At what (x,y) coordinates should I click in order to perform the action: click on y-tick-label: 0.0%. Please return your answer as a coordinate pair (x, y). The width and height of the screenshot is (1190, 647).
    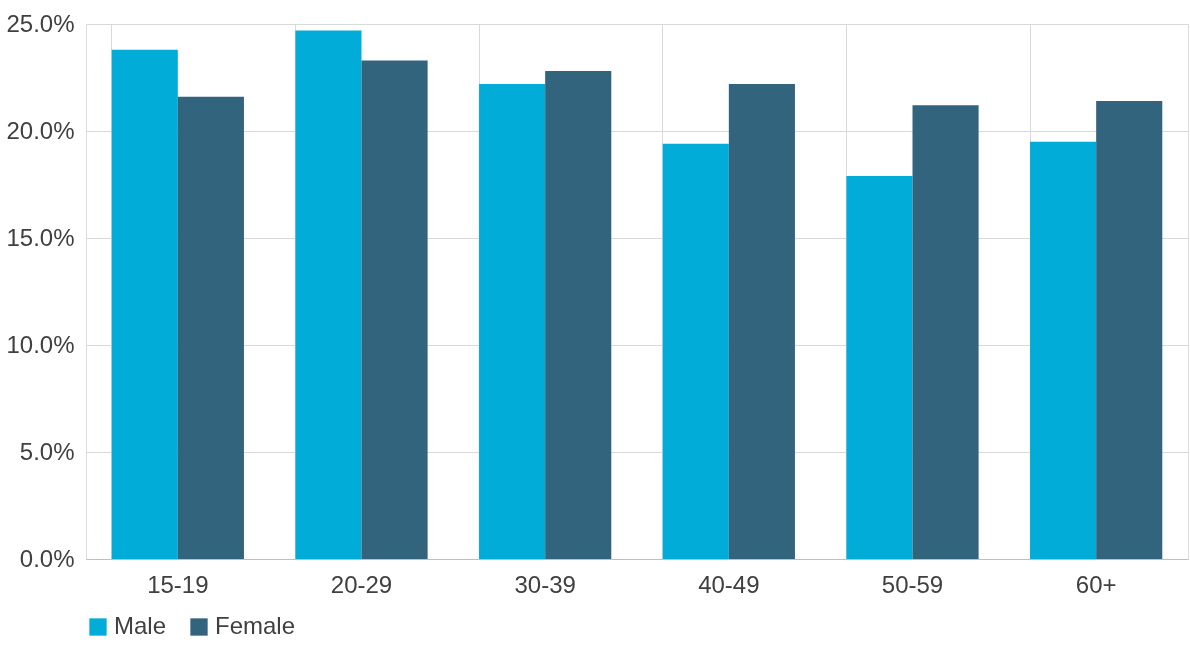
    Looking at the image, I should click on (47, 558).